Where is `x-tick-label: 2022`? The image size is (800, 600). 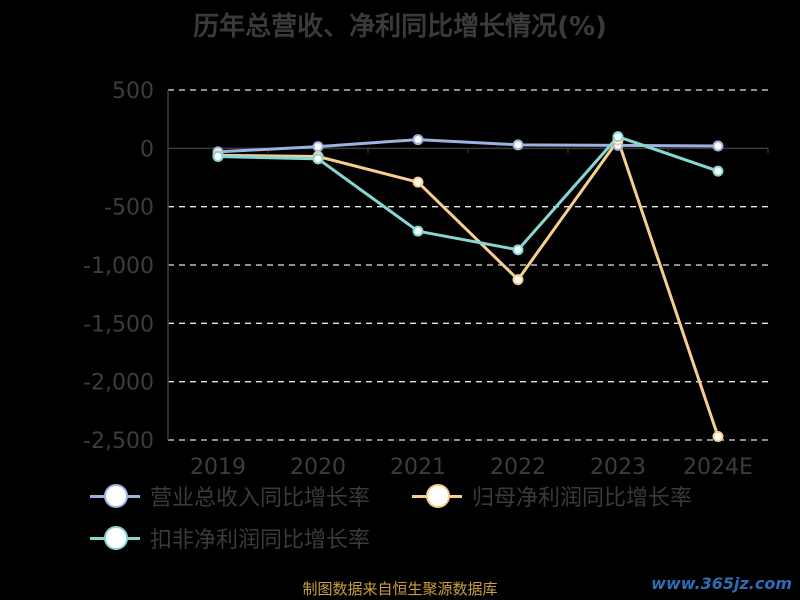 x-tick-label: 2022 is located at coordinates (518, 467).